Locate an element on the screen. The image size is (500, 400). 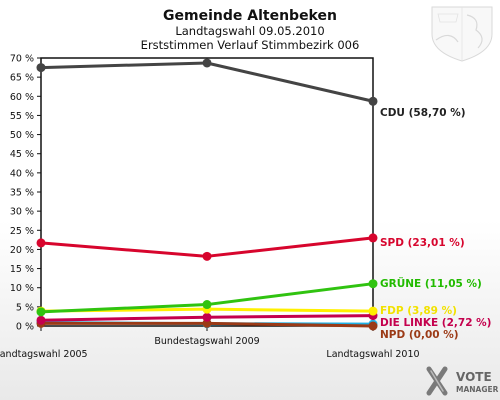
series-label-npd: NPD (0,00 %) is located at coordinates (419, 335).